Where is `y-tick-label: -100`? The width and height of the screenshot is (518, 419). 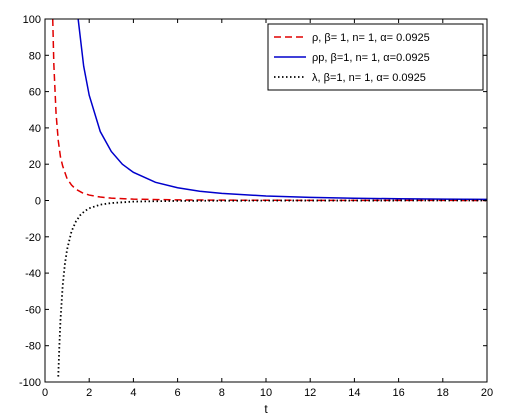 y-tick-label: -100 is located at coordinates (30, 383).